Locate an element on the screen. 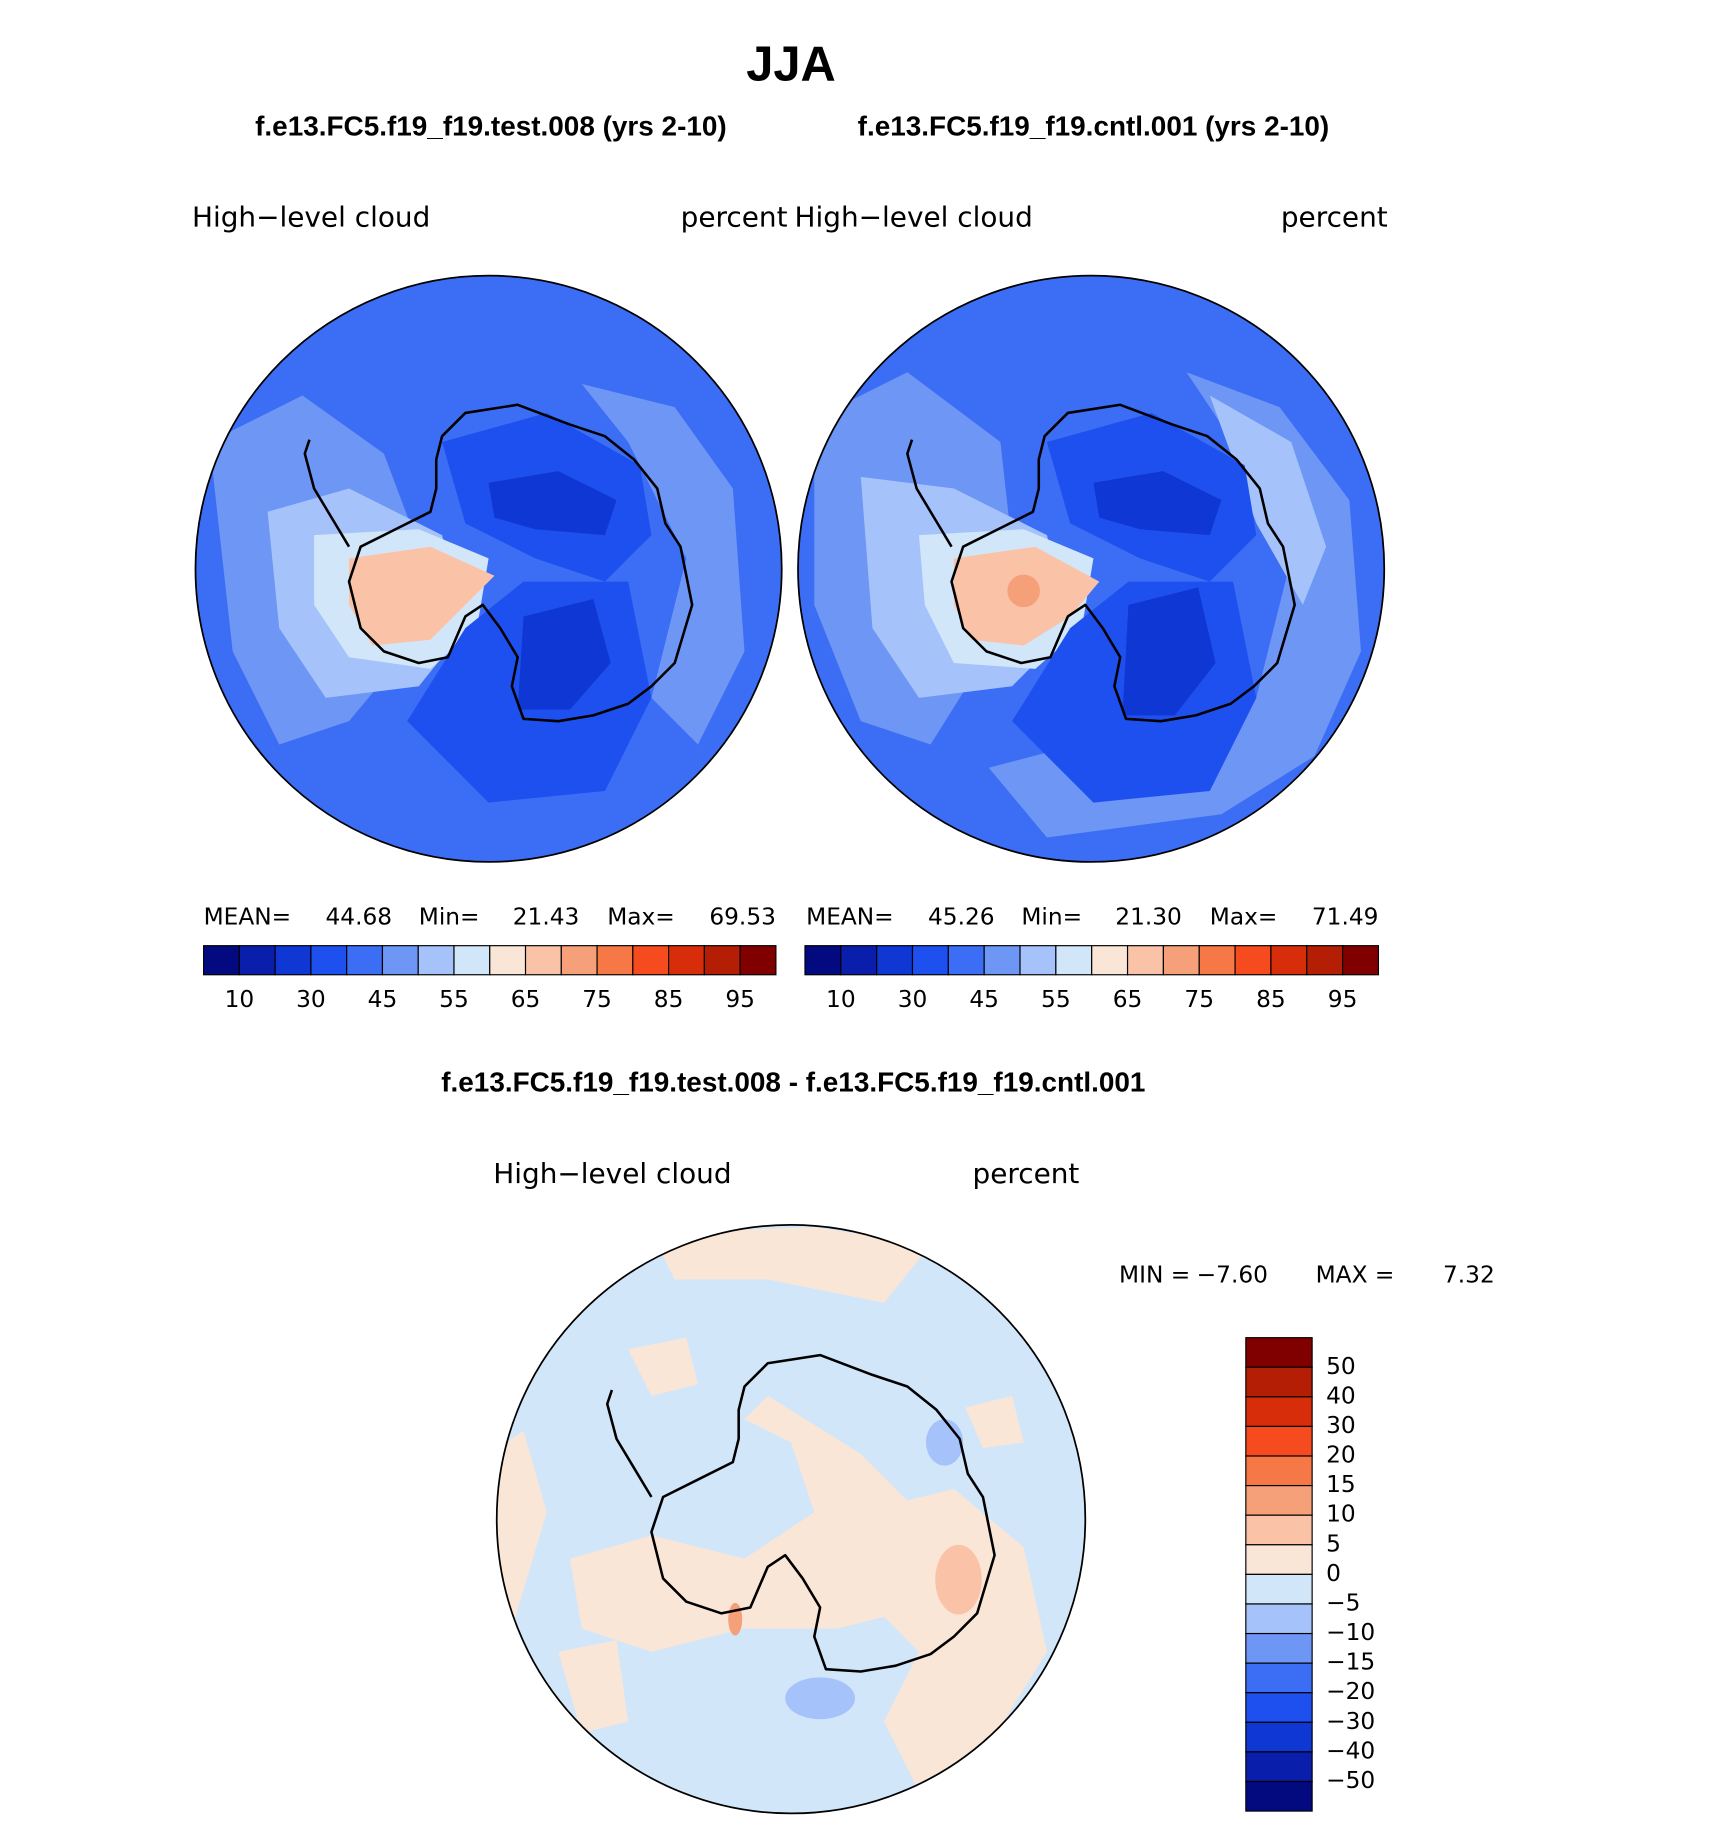 This screenshot has width=1710, height=1839. colorbar-tick-label: −50 is located at coordinates (1350, 1780).